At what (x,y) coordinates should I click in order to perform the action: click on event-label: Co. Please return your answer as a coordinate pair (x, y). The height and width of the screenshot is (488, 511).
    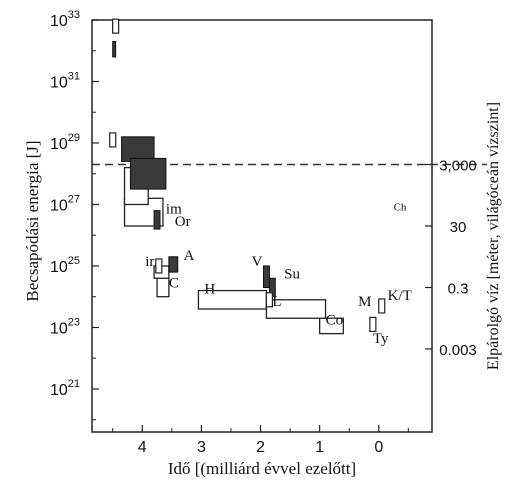
    Looking at the image, I should click on (335, 320).